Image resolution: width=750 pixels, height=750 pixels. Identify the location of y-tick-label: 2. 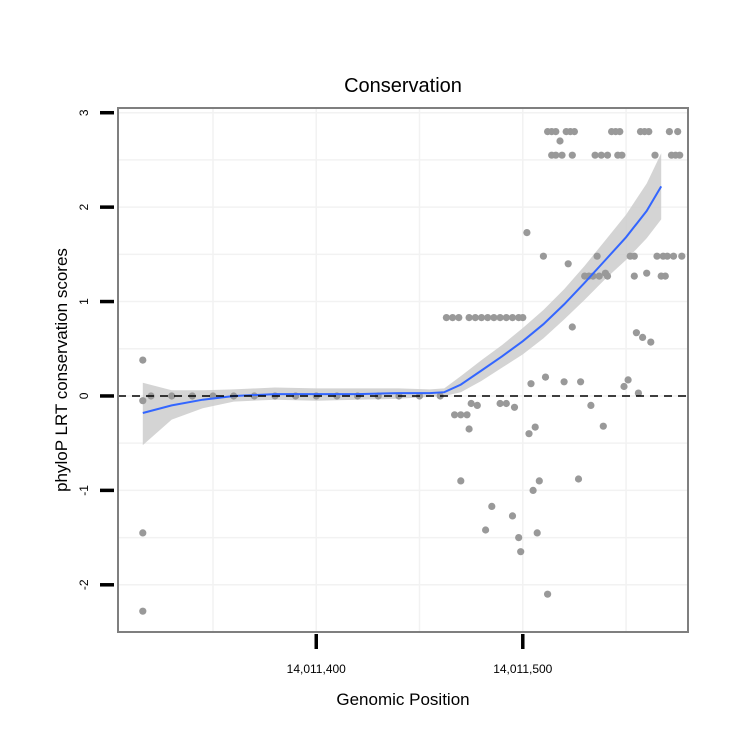
(84, 206).